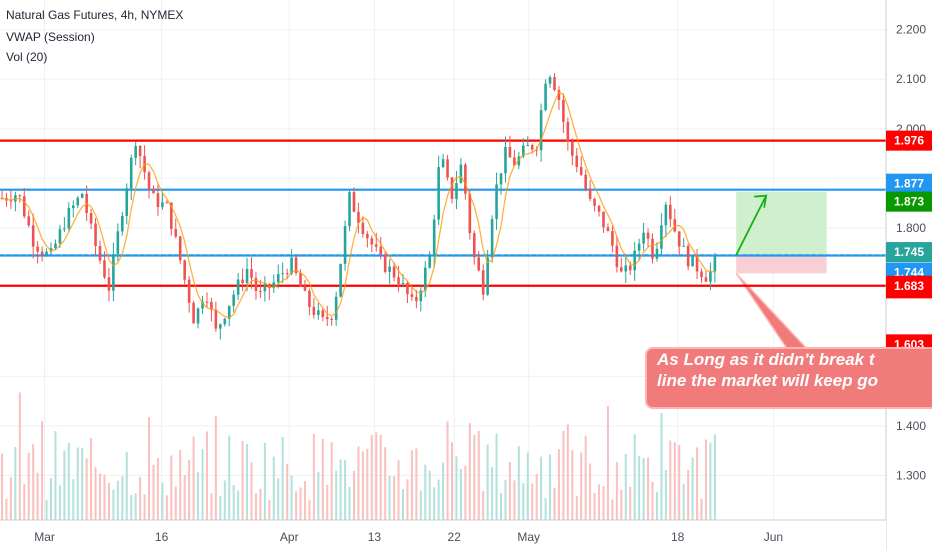 The height and width of the screenshot is (550, 932). Describe the element at coordinates (911, 426) in the screenshot. I see `price-tick-label: 1.400` at that location.